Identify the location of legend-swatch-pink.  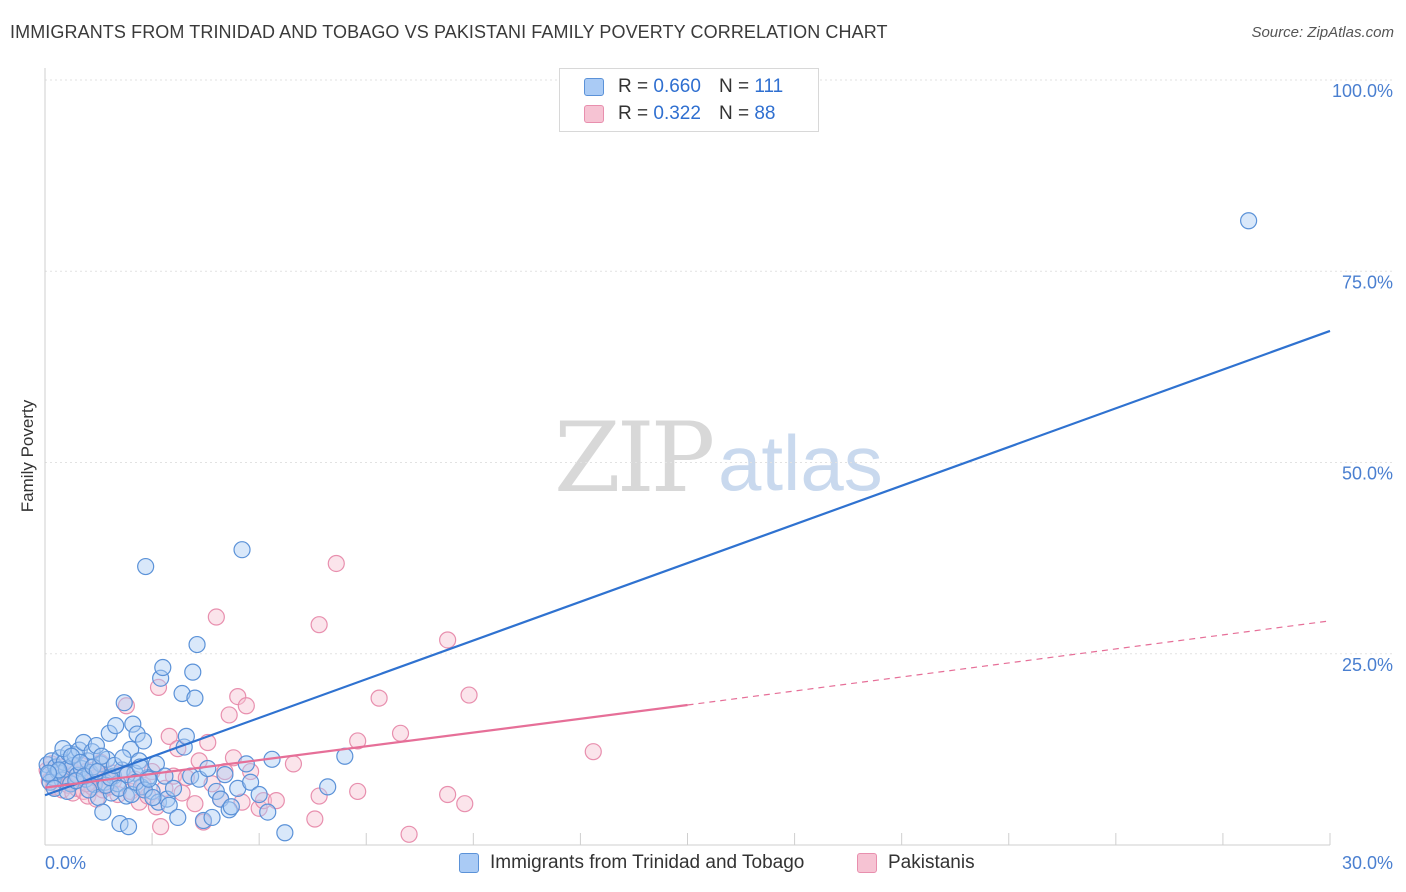
(594, 114).